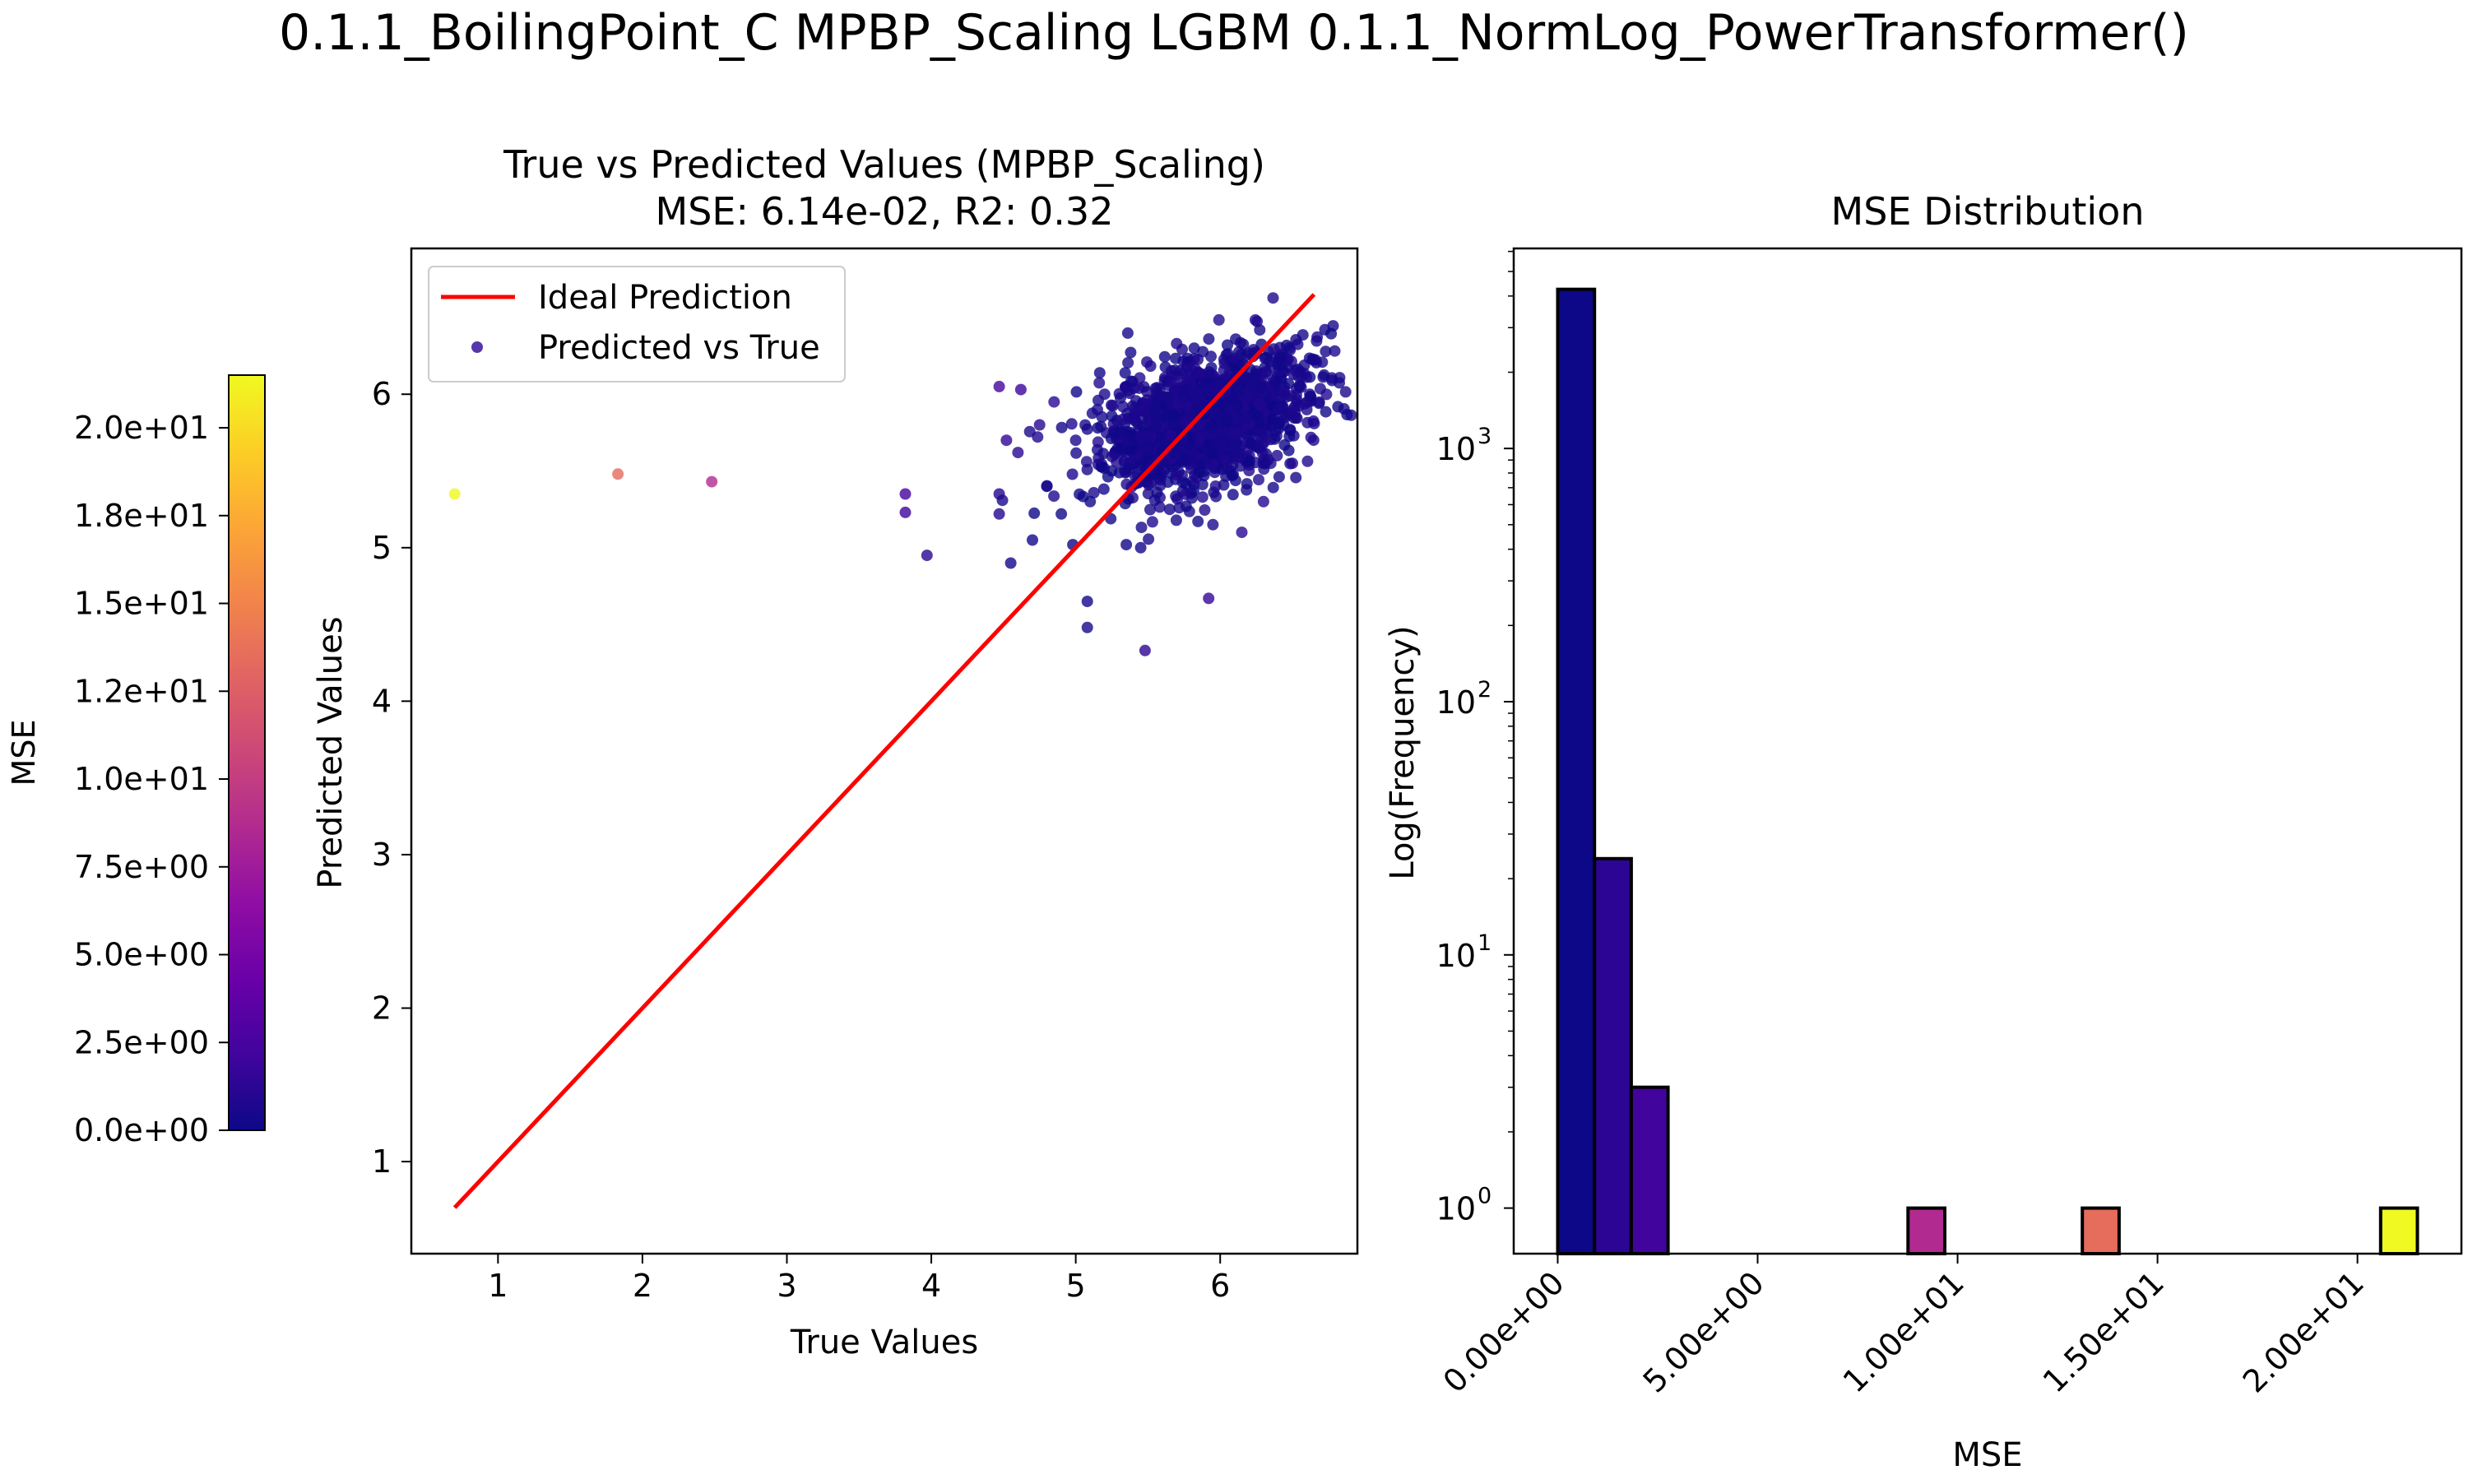 The width and height of the screenshot is (2468, 1484). Describe the element at coordinates (141, 428) in the screenshot. I see `colorbar-tick-label: 2.0e+01` at that location.